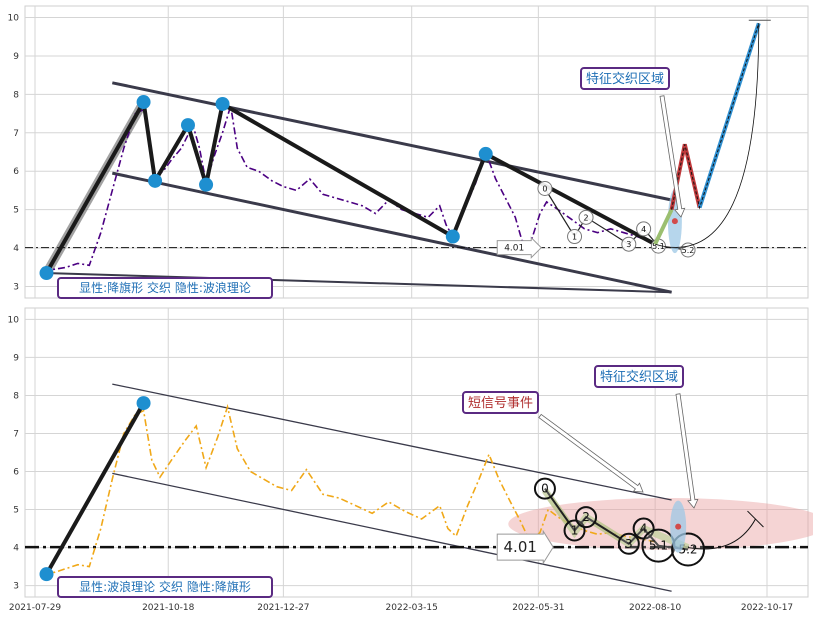 The height and width of the screenshot is (617, 813). Describe the element at coordinates (616, 519) in the screenshot. I see `wave-line` at that location.